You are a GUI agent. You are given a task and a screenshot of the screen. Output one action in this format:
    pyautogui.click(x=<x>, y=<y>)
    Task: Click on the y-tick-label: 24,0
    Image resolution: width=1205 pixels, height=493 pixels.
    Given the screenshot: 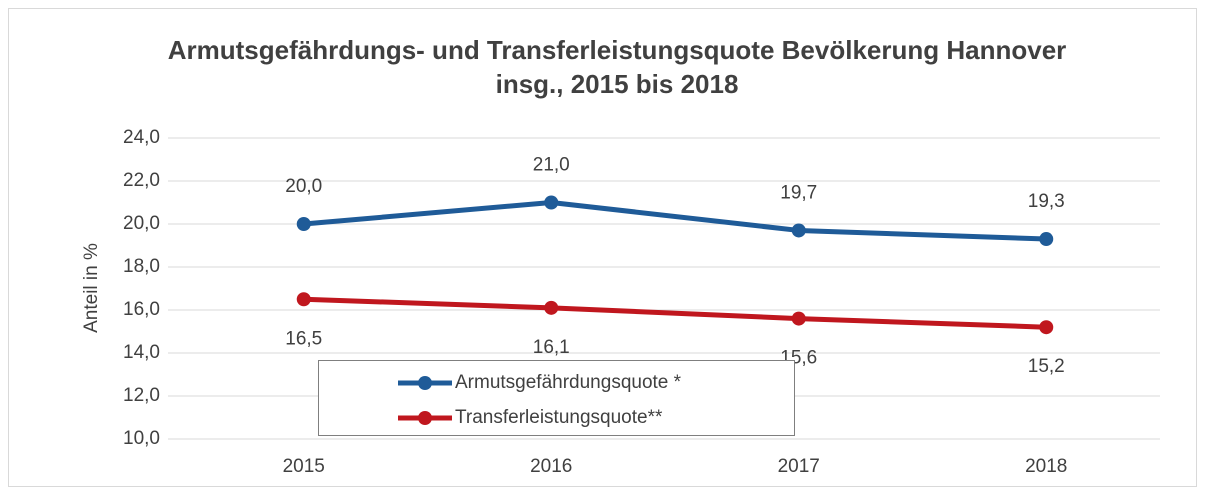 What is the action you would take?
    pyautogui.click(x=141, y=137)
    